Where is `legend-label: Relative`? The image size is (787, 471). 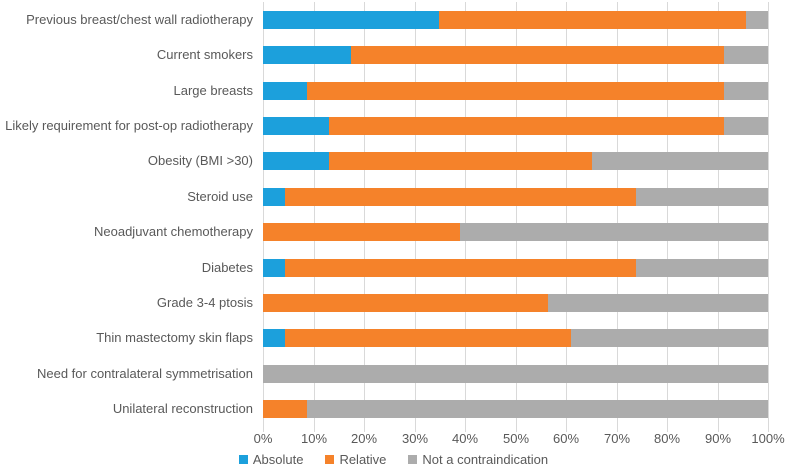 legend-label: Relative is located at coordinates (363, 459).